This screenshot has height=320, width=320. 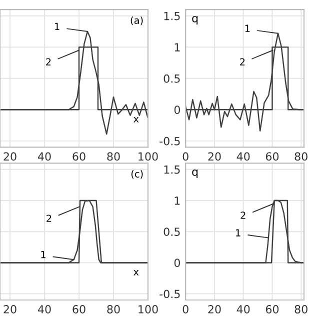 What do you see at coordinates (136, 21) in the screenshot?
I see `text: (a)` at bounding box center [136, 21].